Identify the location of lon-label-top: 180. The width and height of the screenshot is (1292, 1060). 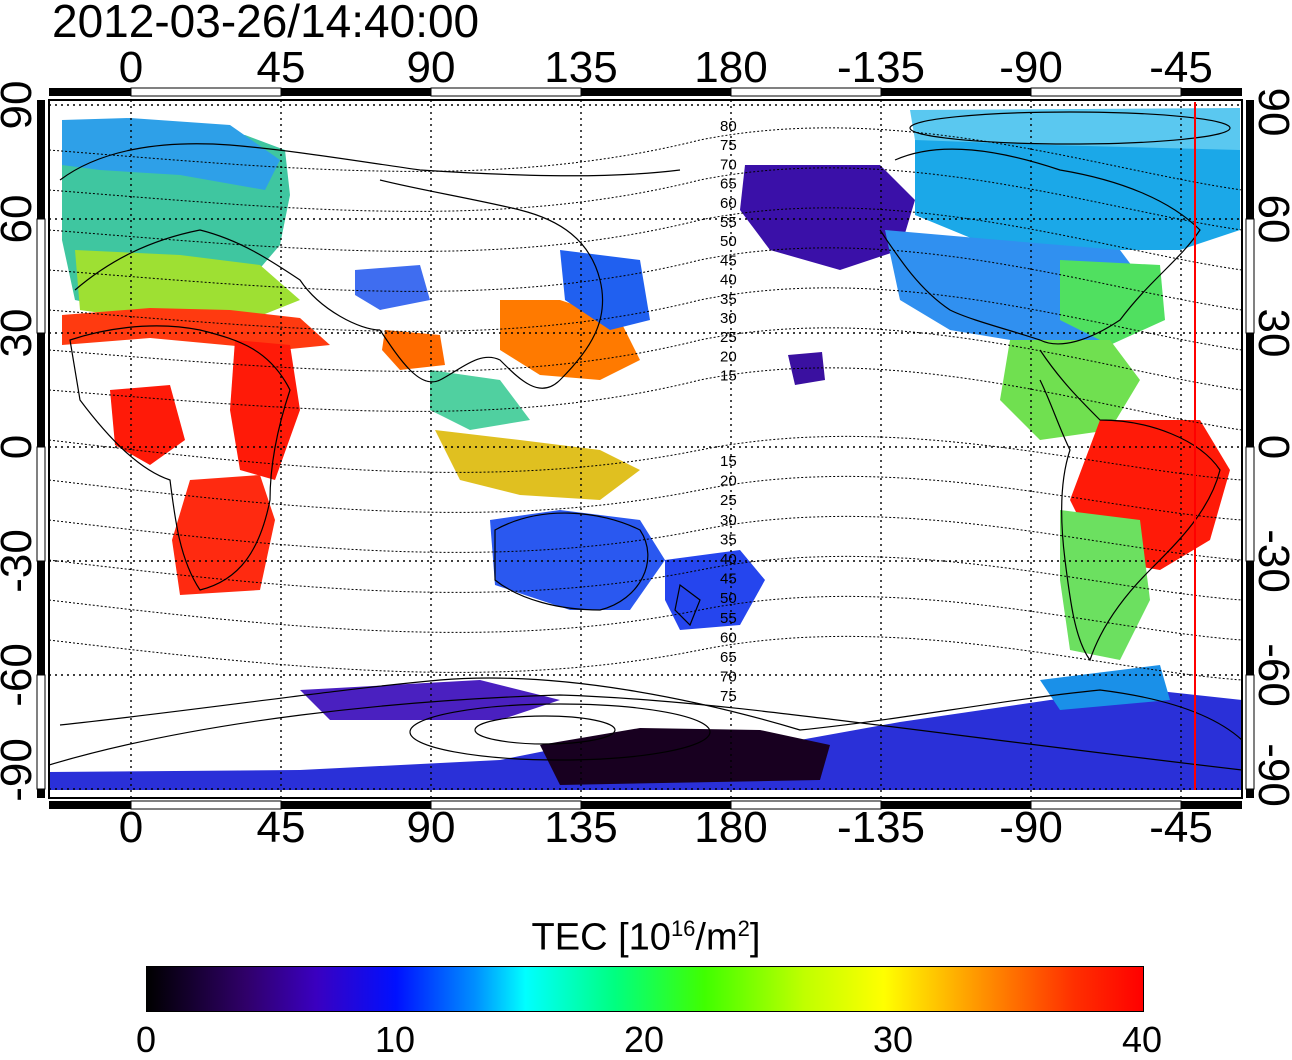
(731, 67).